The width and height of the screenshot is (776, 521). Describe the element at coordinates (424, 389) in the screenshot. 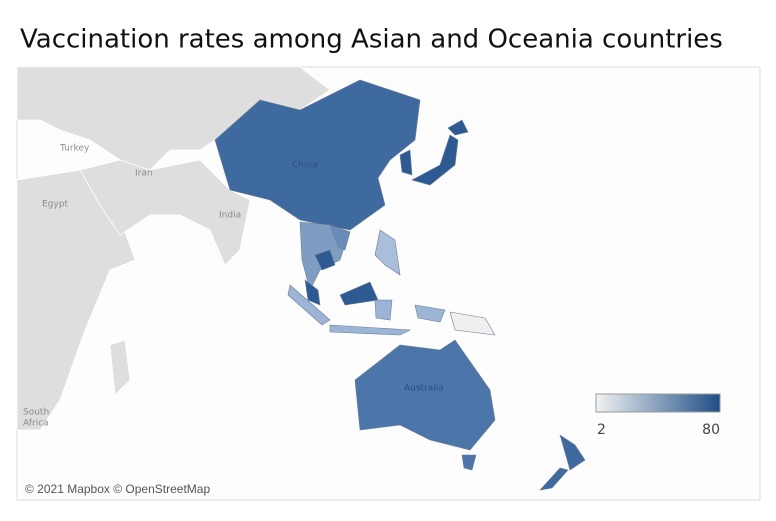

I see `map-label: Australia` at that location.